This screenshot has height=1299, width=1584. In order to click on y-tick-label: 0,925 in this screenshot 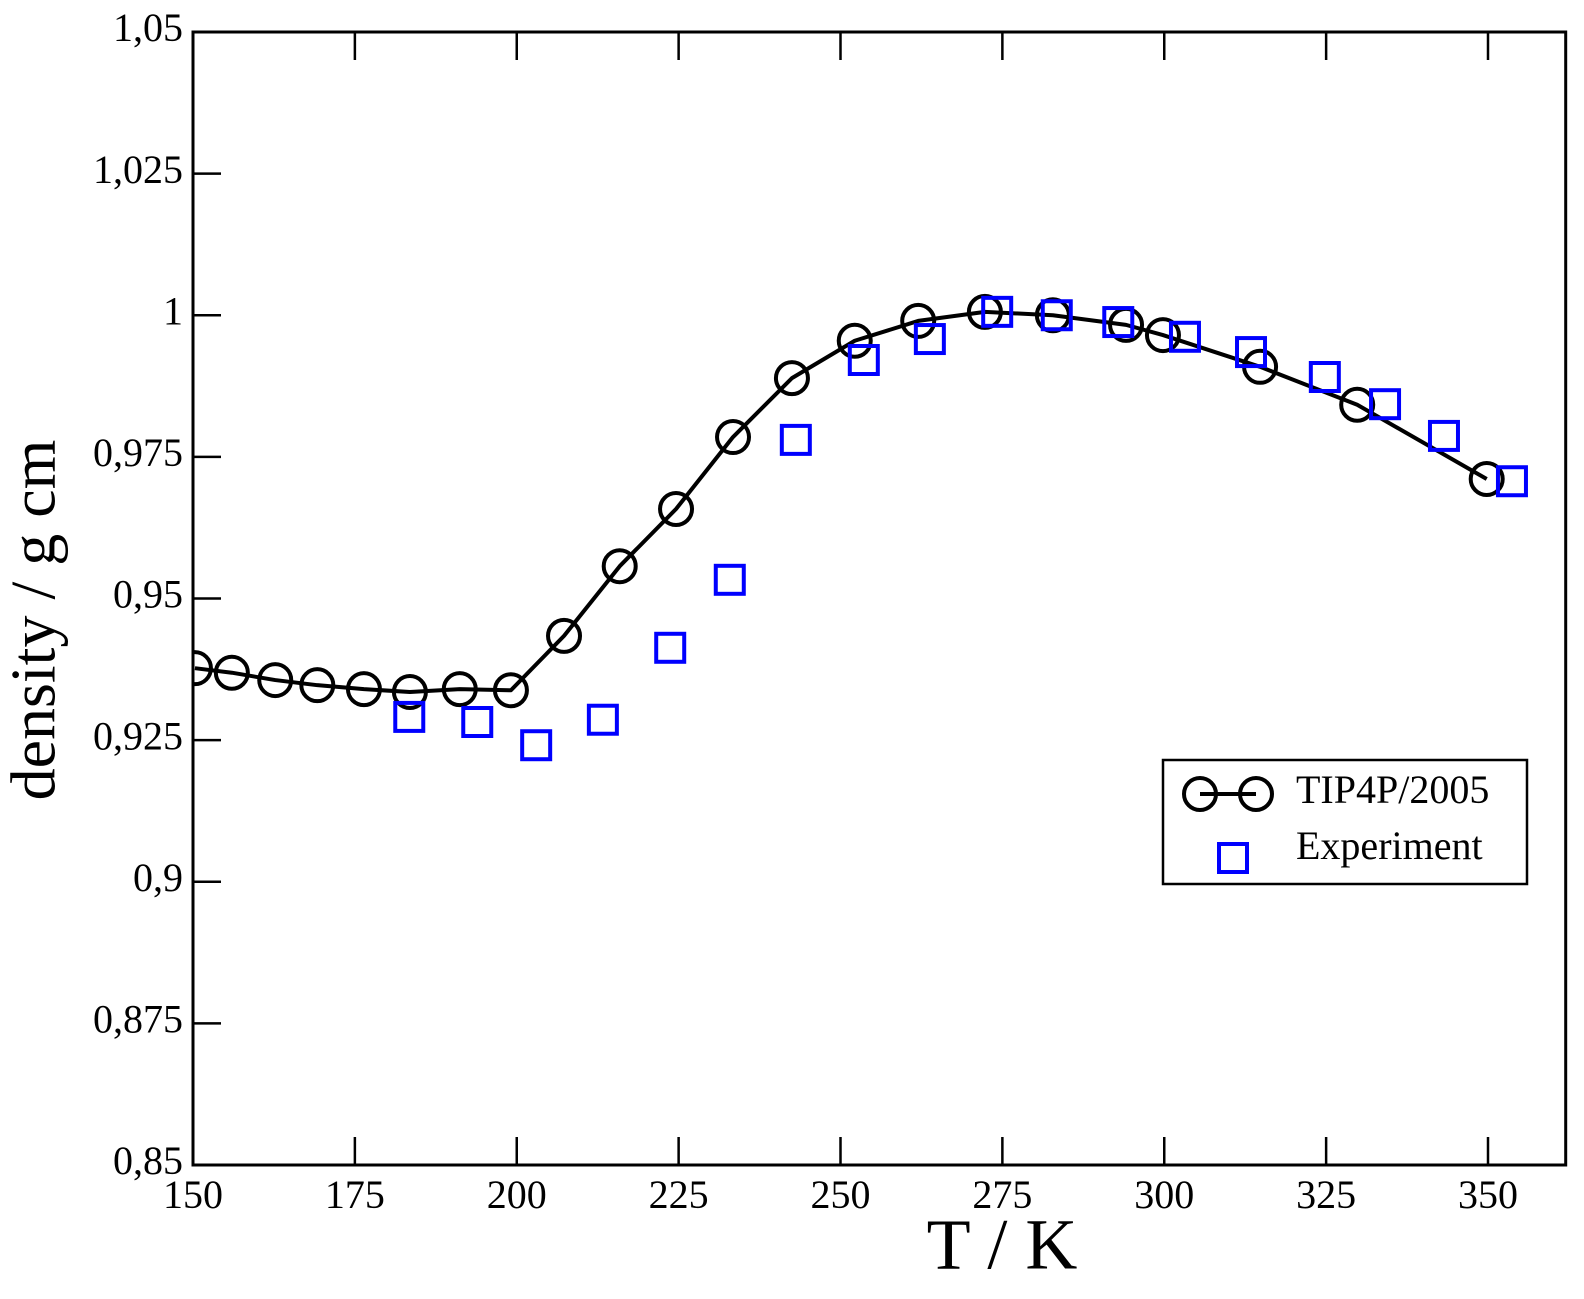, I will do `click(138, 735)`.